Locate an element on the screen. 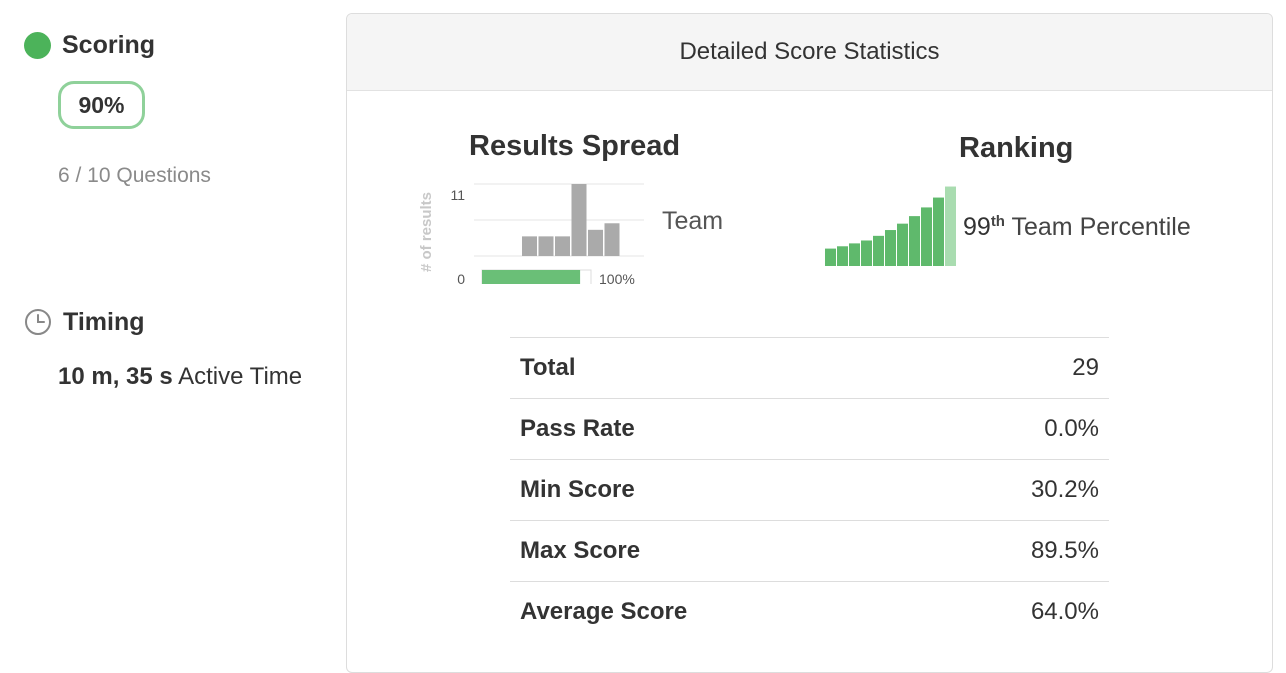 This screenshot has height=673, width=1286. stats-label: Max Score is located at coordinates (580, 550).